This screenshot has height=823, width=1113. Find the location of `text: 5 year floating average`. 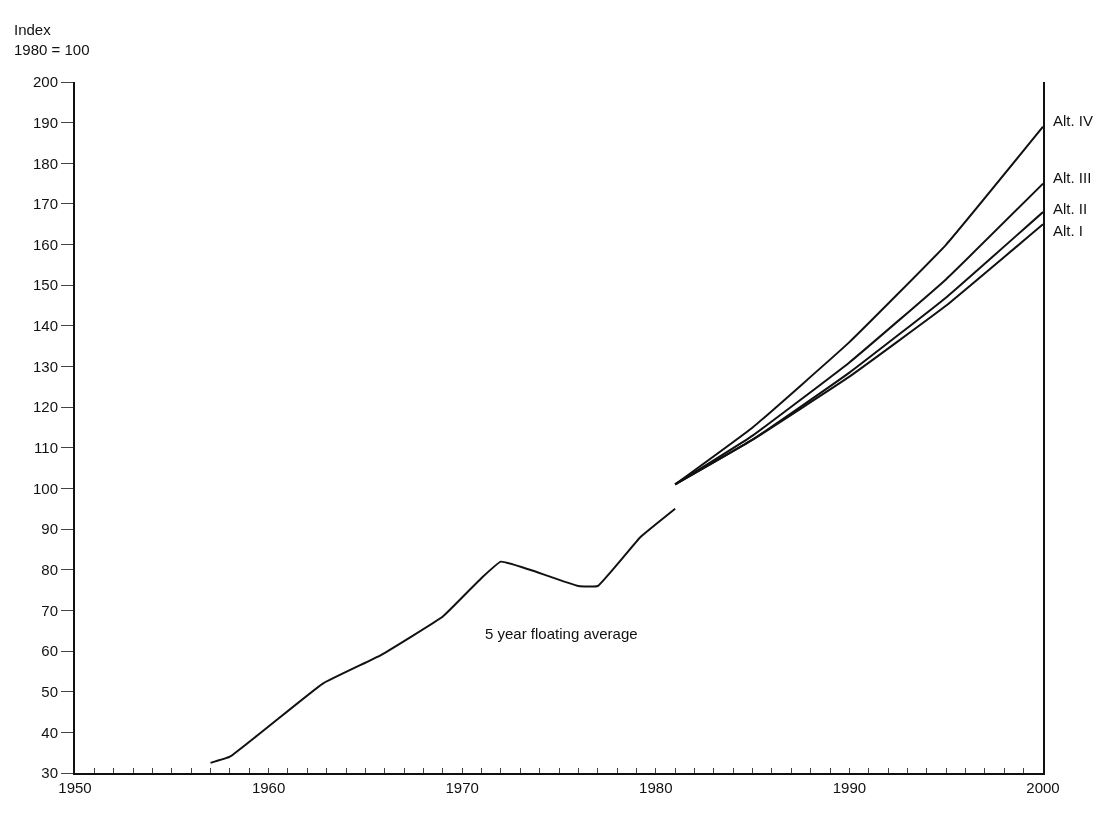

text: 5 year floating average is located at coordinates (561, 633).